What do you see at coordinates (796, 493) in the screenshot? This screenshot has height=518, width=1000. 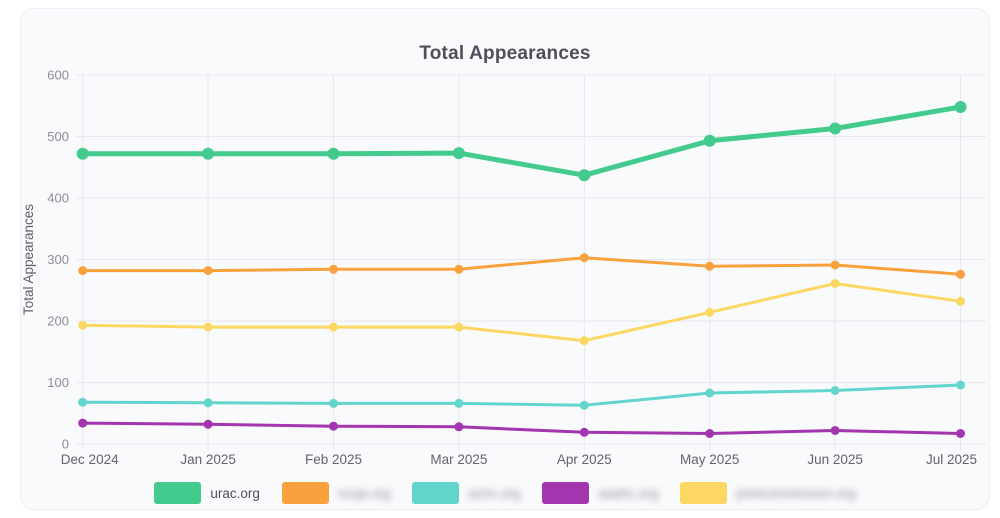 I see `legend-label: jointcommission.org` at bounding box center [796, 493].